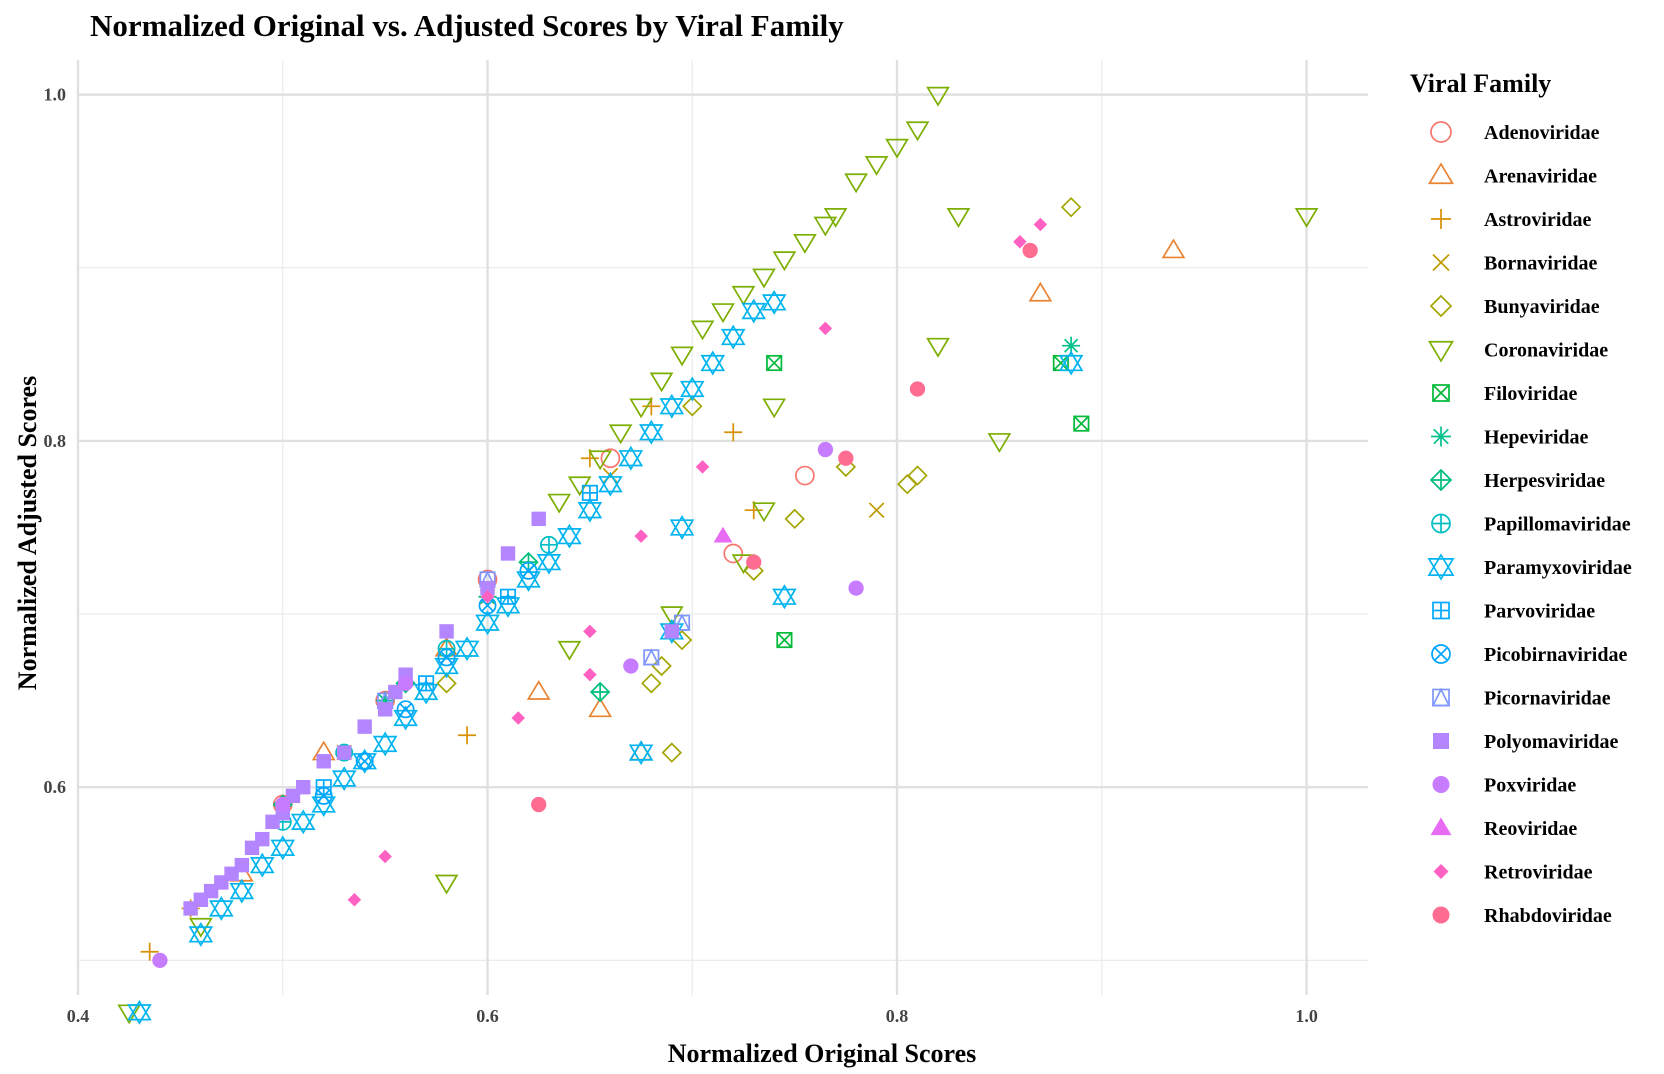 The height and width of the screenshot is (1074, 1664). Describe the element at coordinates (1538, 220) in the screenshot. I see `legend-label: Astroviridae` at that location.